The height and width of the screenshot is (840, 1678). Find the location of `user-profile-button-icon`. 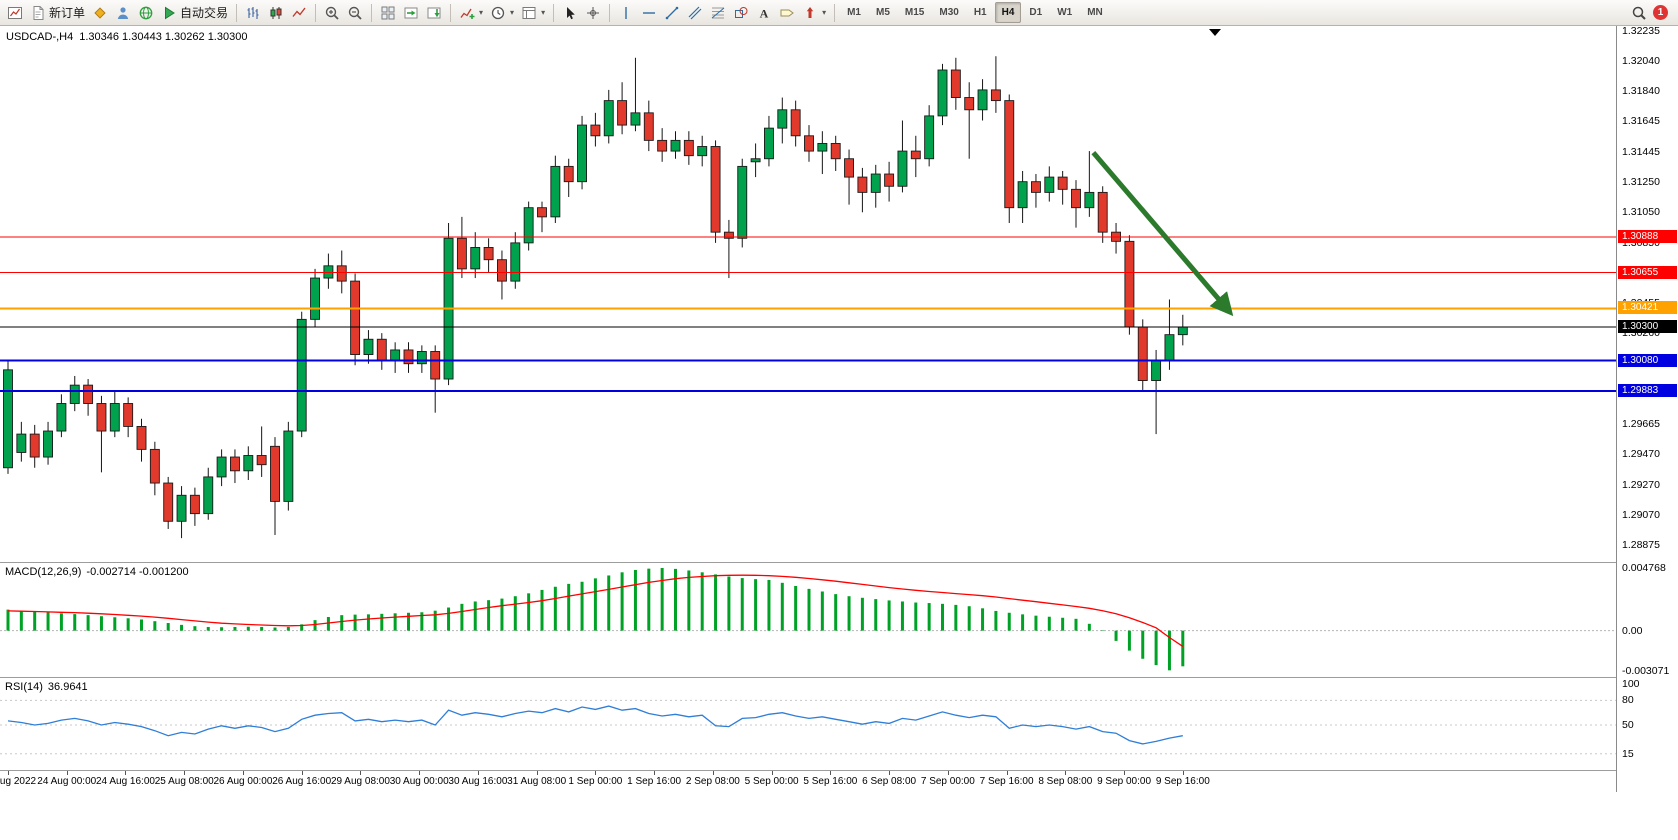

user-profile-button-icon is located at coordinates (123, 12).